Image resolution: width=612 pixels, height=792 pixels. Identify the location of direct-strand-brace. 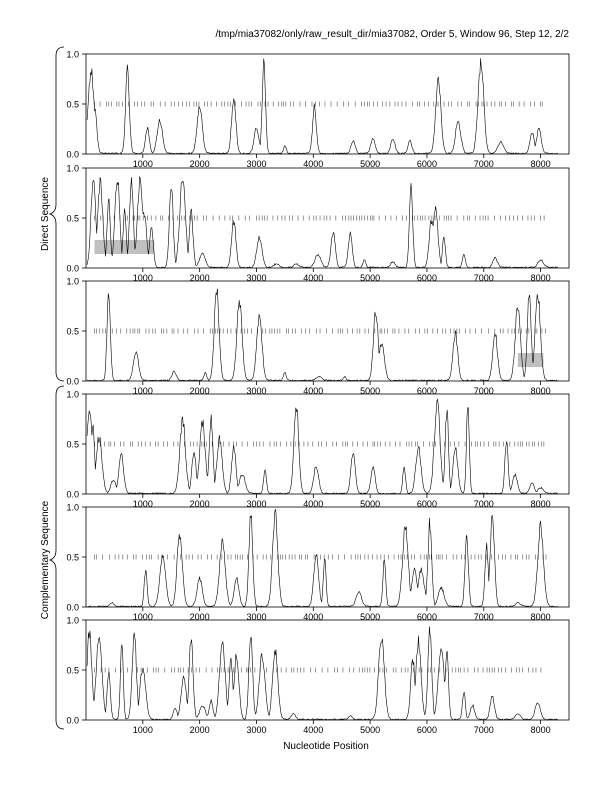
(56, 214).